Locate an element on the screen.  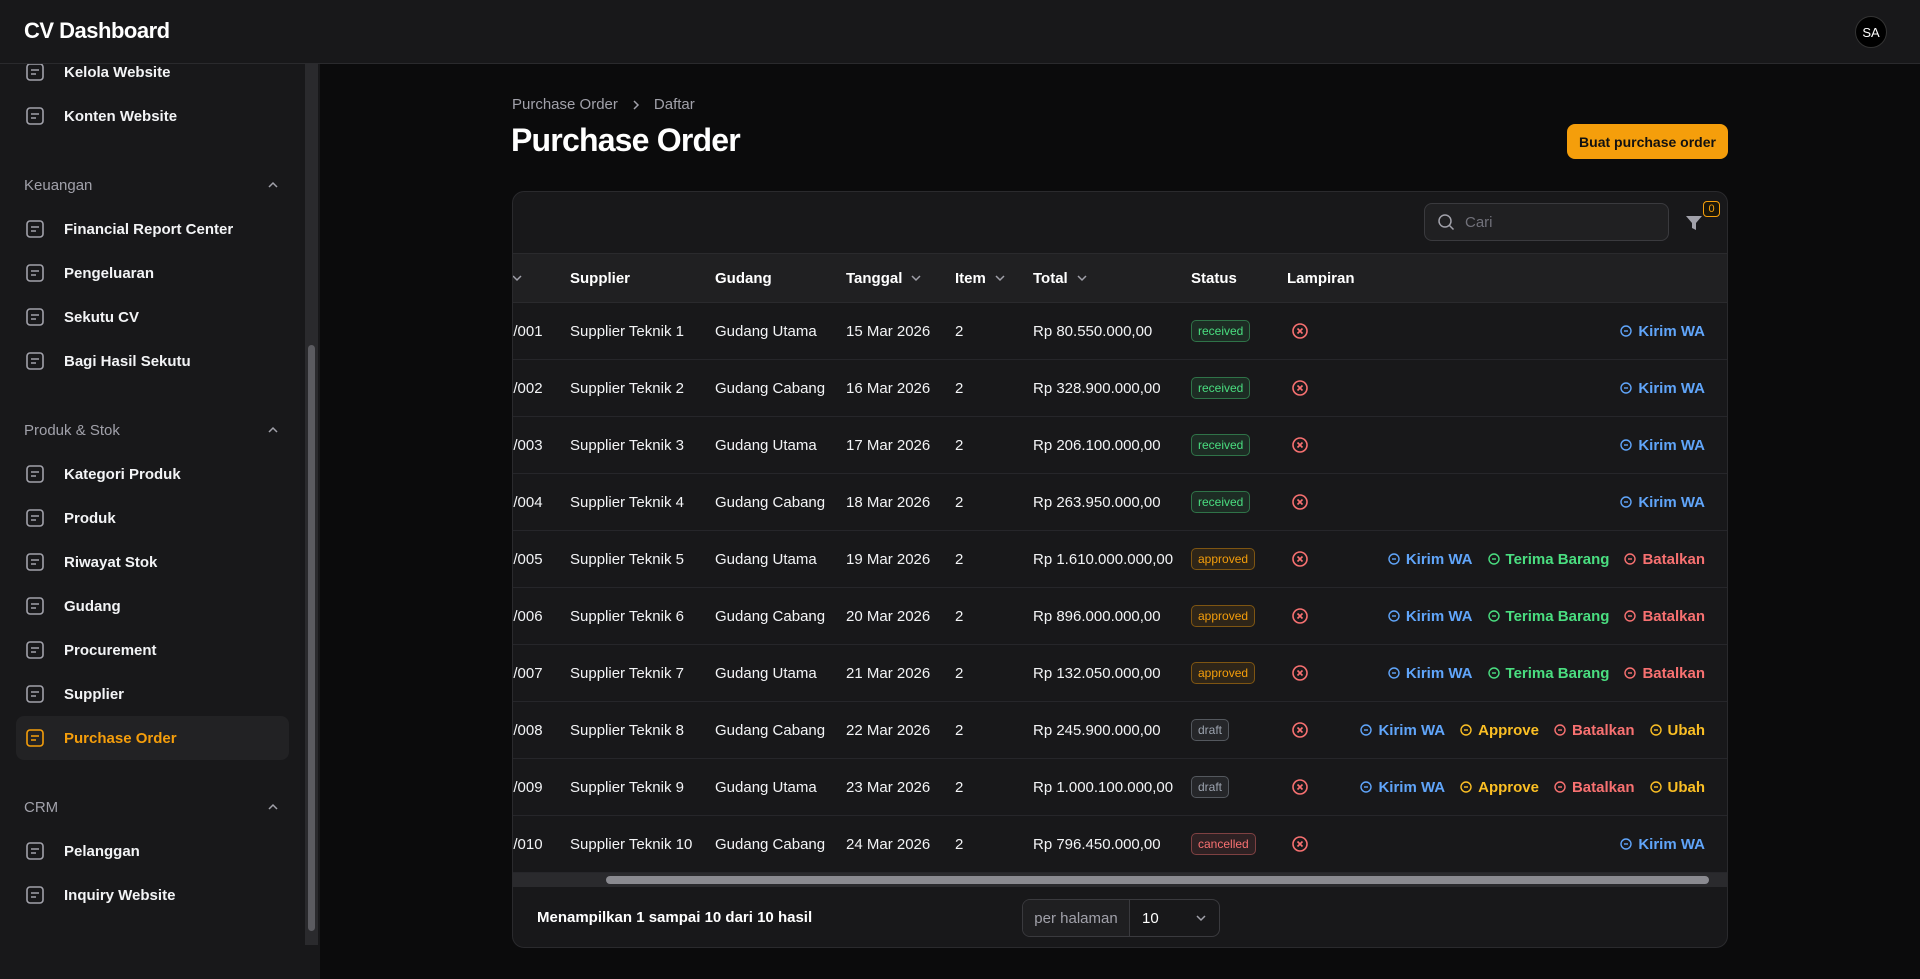
nav-item: Procurement is located at coordinates (152, 650).